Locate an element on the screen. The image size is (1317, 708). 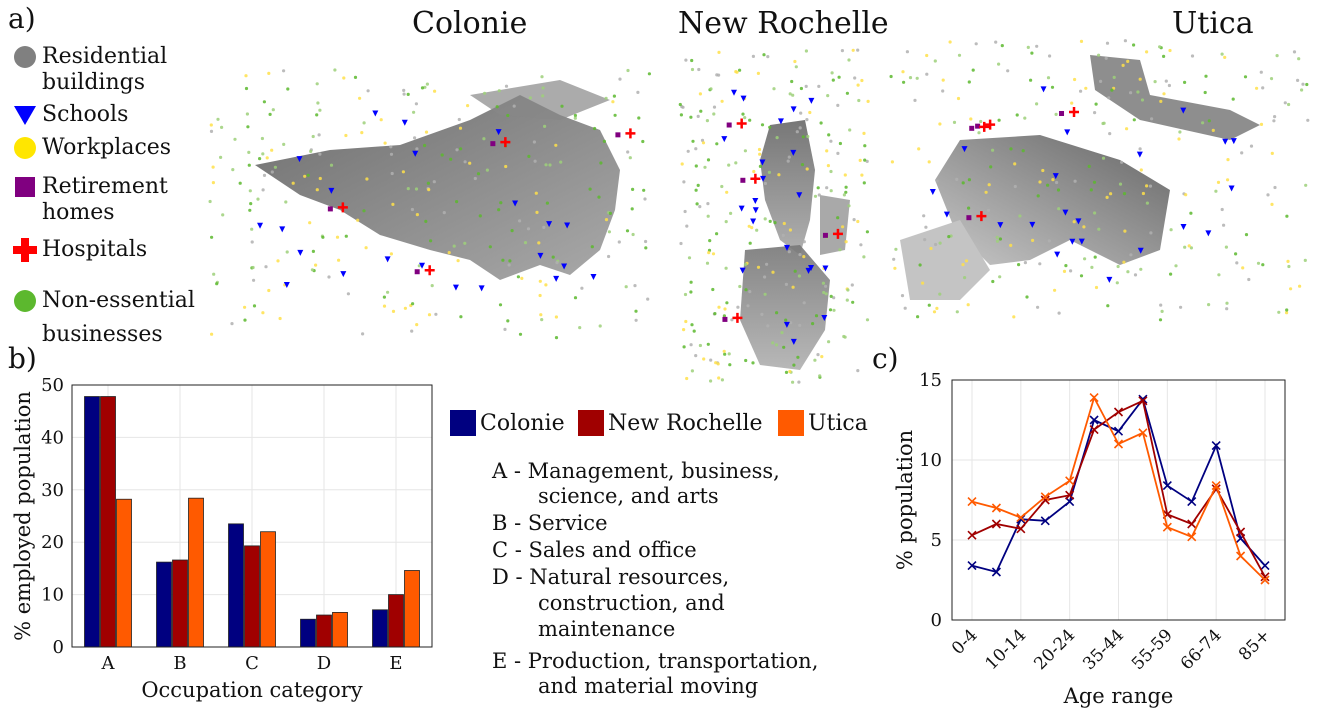
bar-x-tick-label: D is located at coordinates (324, 663).